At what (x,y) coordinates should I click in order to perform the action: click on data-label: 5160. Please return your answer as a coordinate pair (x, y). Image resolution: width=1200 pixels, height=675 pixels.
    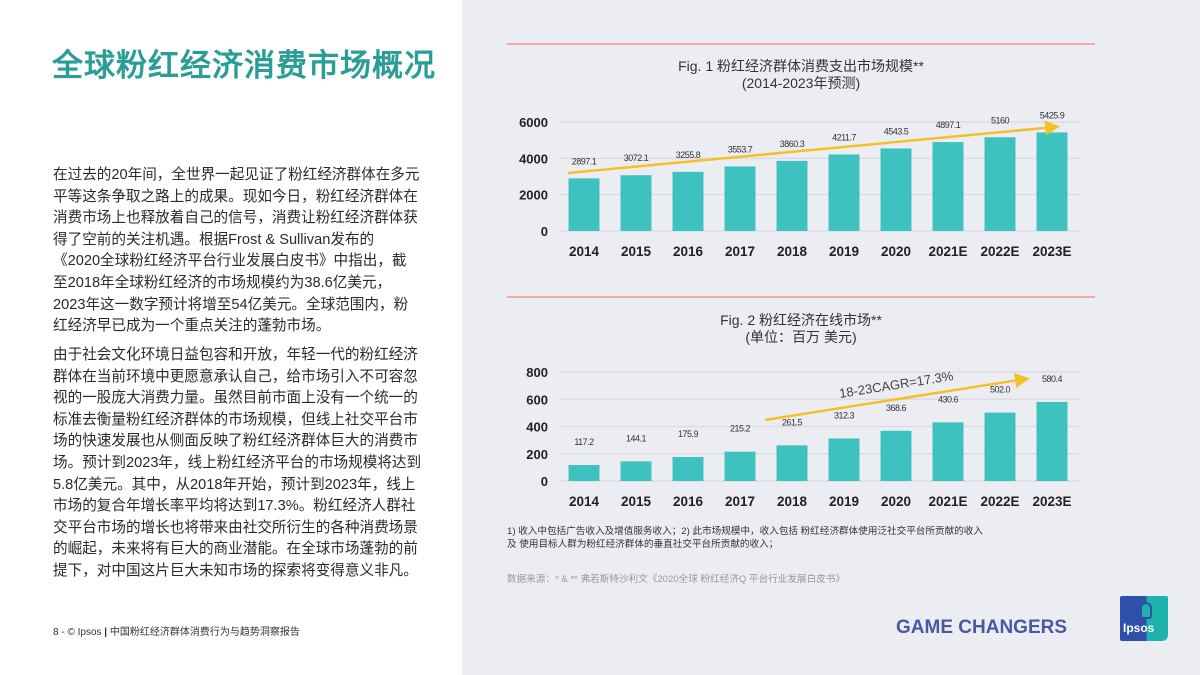
    Looking at the image, I should click on (1000, 120).